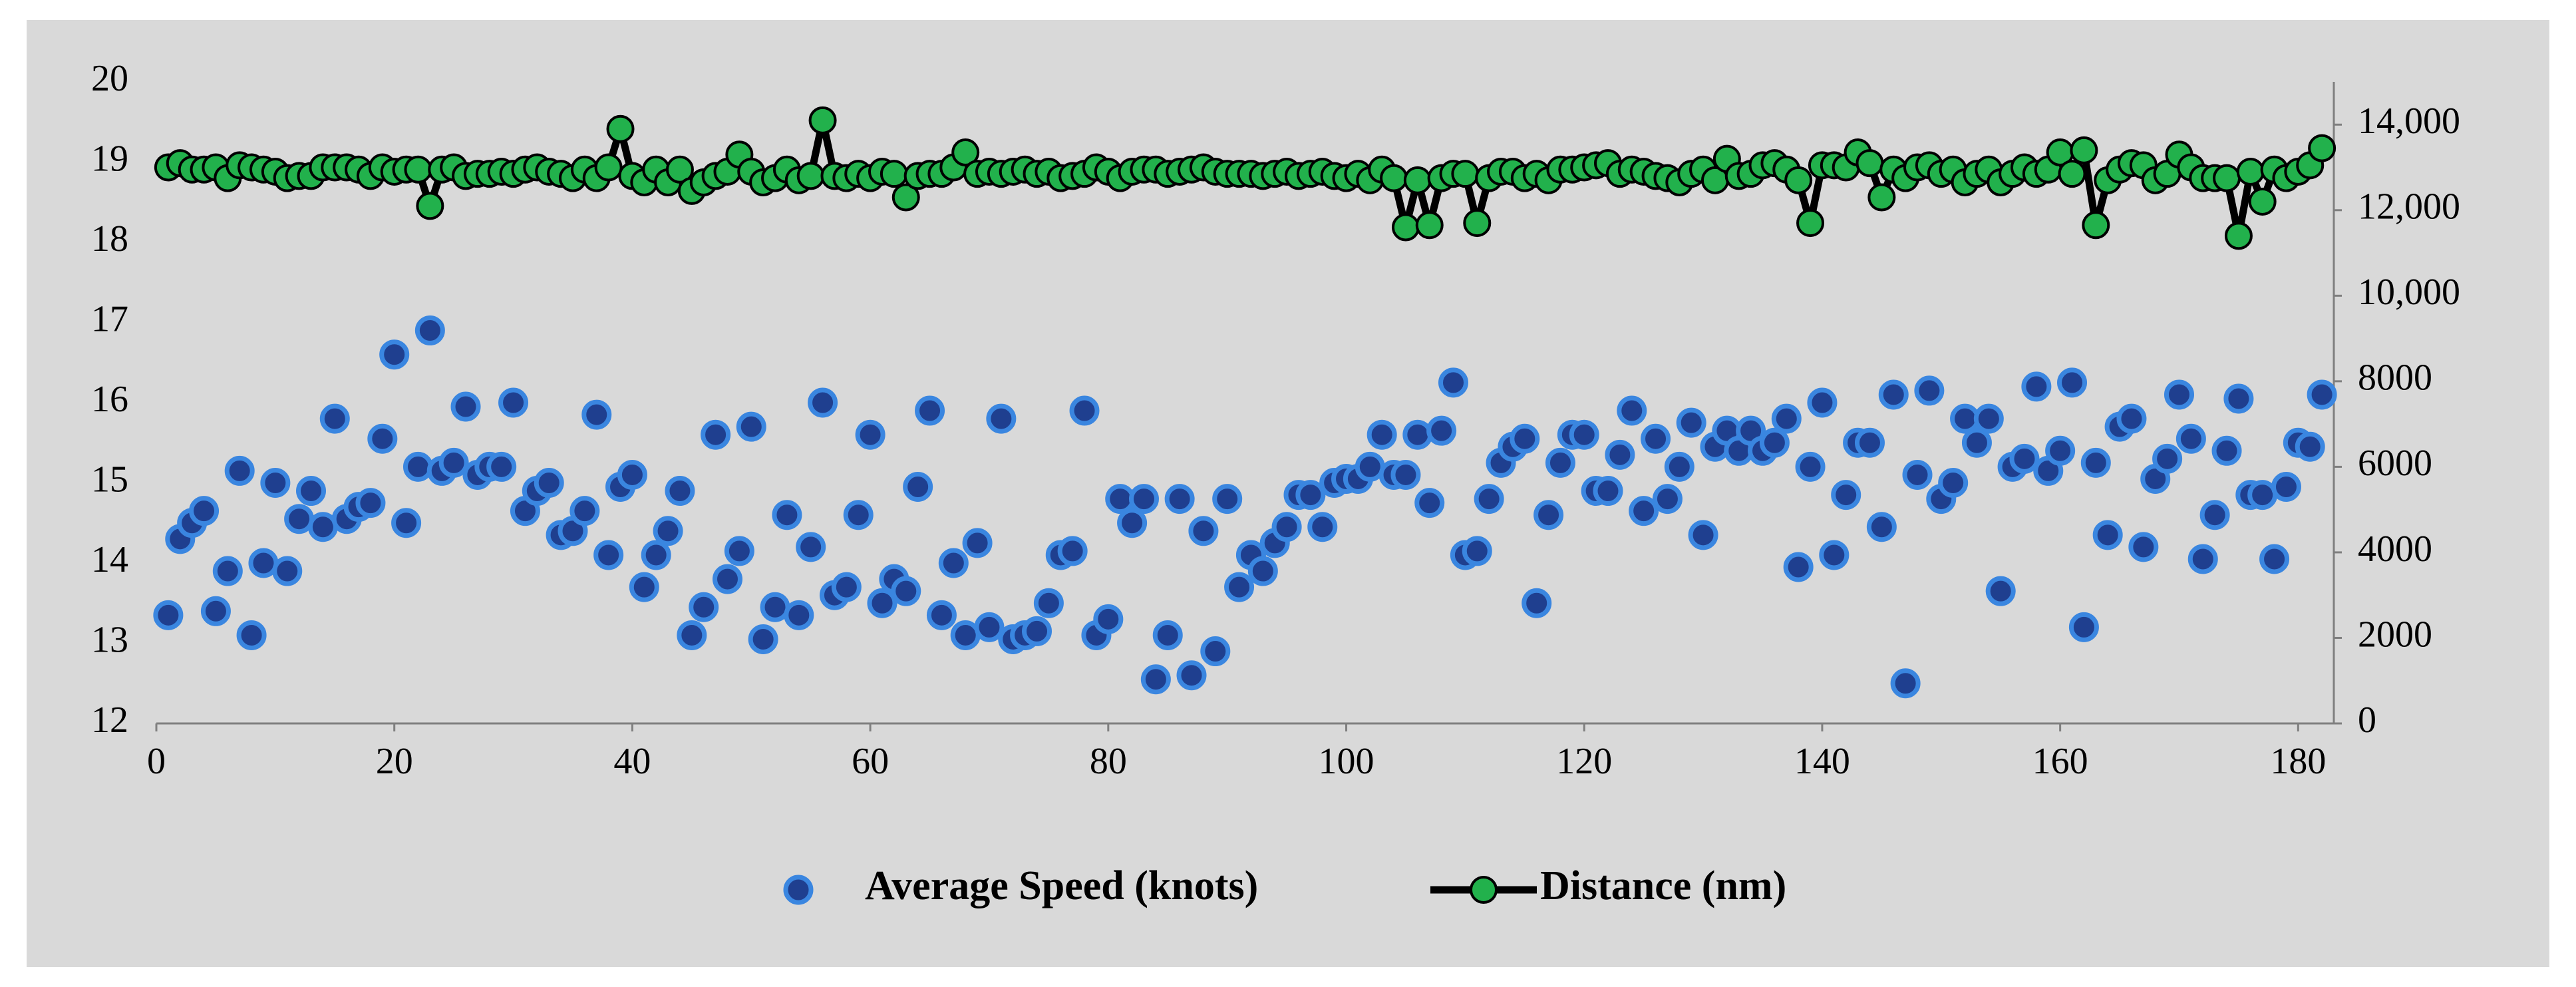  What do you see at coordinates (1584, 761) in the screenshot?
I see `x-tick-label: 120` at bounding box center [1584, 761].